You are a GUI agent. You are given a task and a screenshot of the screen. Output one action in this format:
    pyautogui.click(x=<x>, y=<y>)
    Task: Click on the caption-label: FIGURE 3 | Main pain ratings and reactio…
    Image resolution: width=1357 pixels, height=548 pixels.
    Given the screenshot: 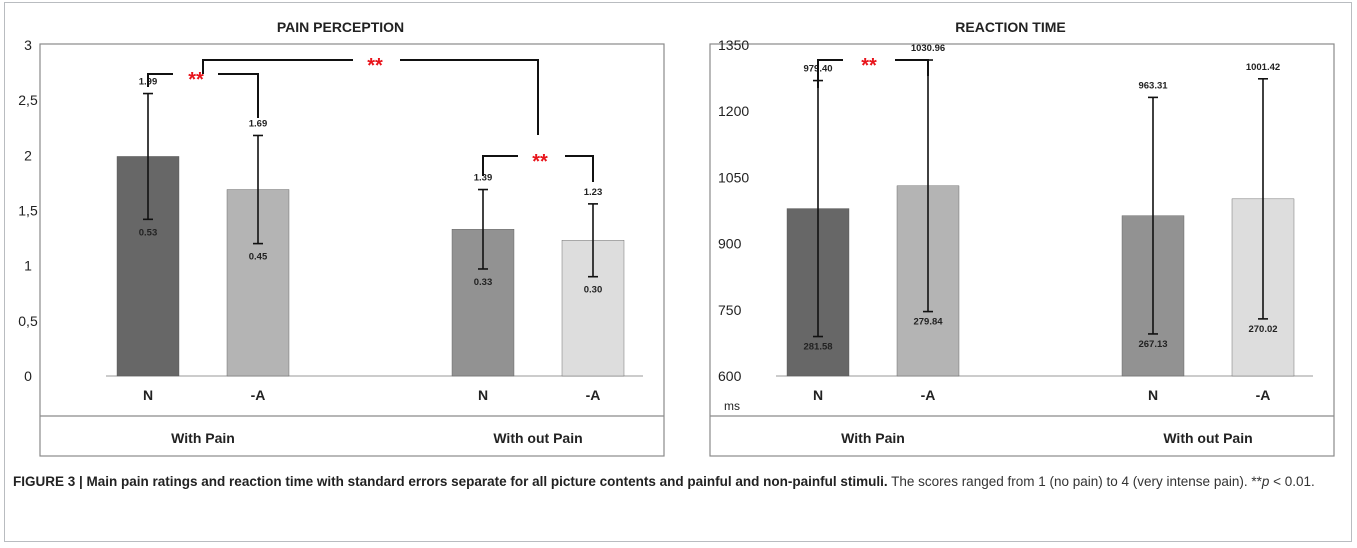 What is the action you would take?
    pyautogui.click(x=450, y=481)
    